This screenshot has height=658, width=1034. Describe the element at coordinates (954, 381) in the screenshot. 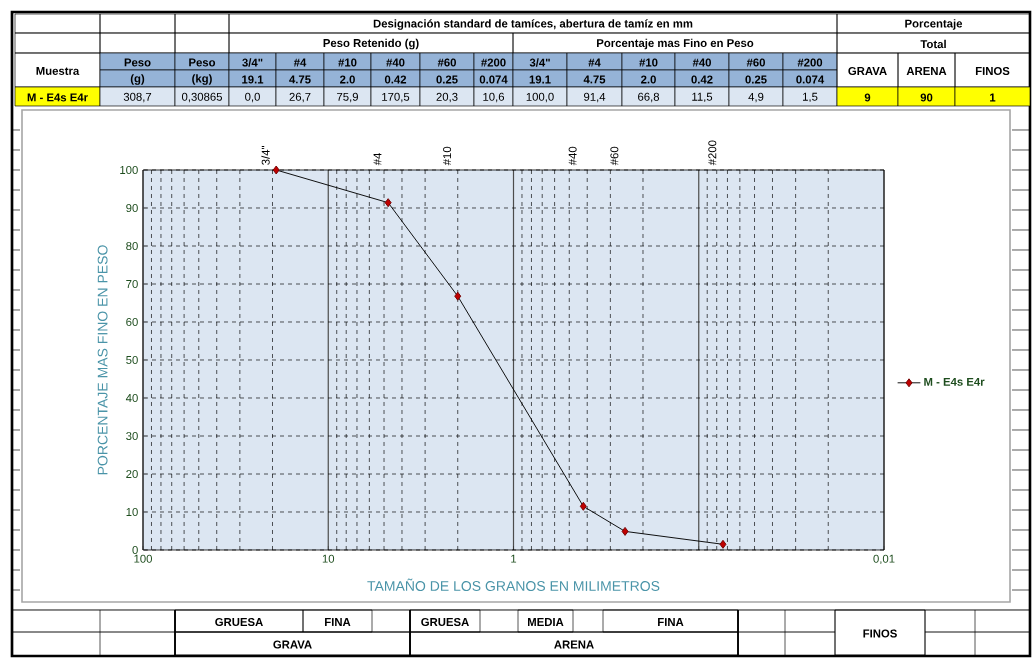

I see `legend-label: M - E4s E4r` at that location.